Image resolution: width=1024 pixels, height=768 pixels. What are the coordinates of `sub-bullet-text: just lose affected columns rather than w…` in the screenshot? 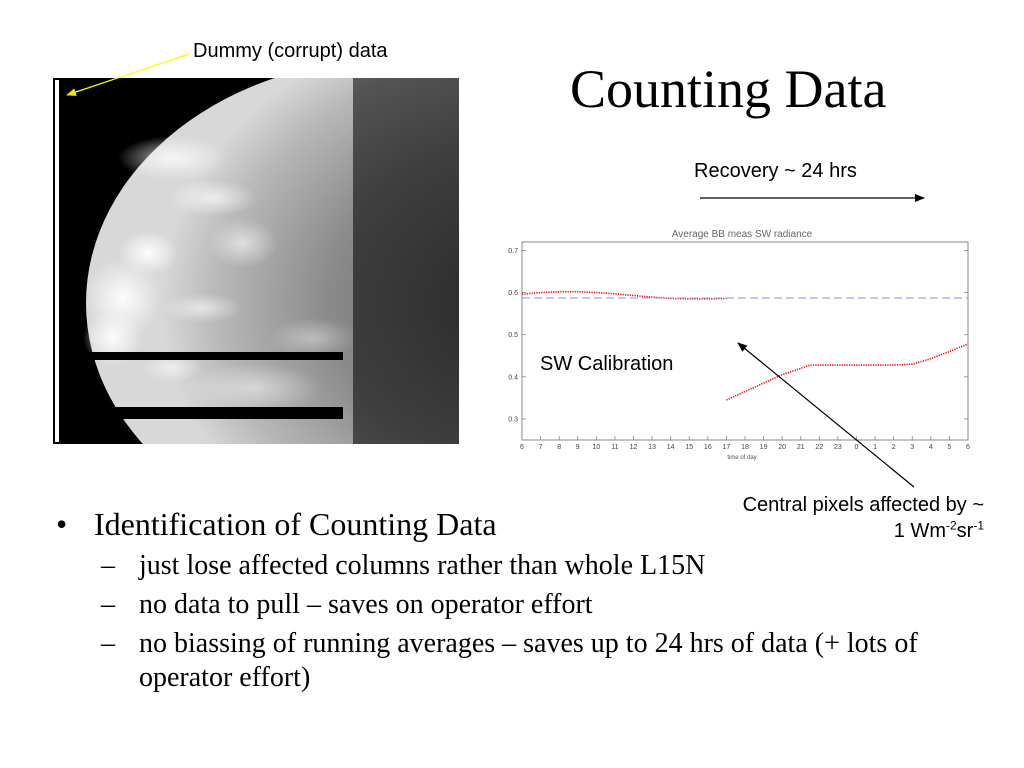 It's located at (422, 565).